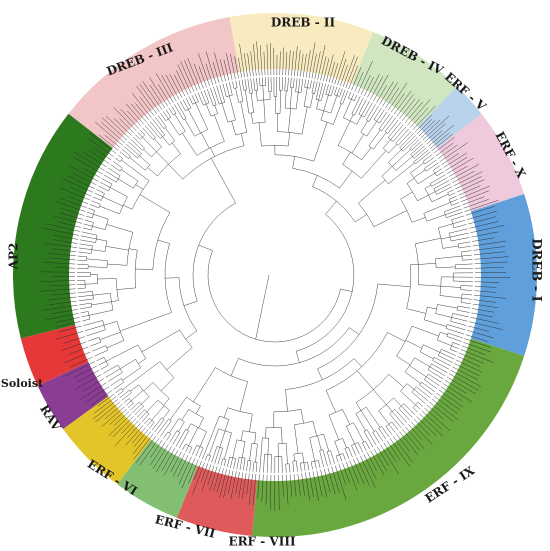  What do you see at coordinates (107, 440) in the screenshot?
I see `sector-erf-vi` at bounding box center [107, 440].